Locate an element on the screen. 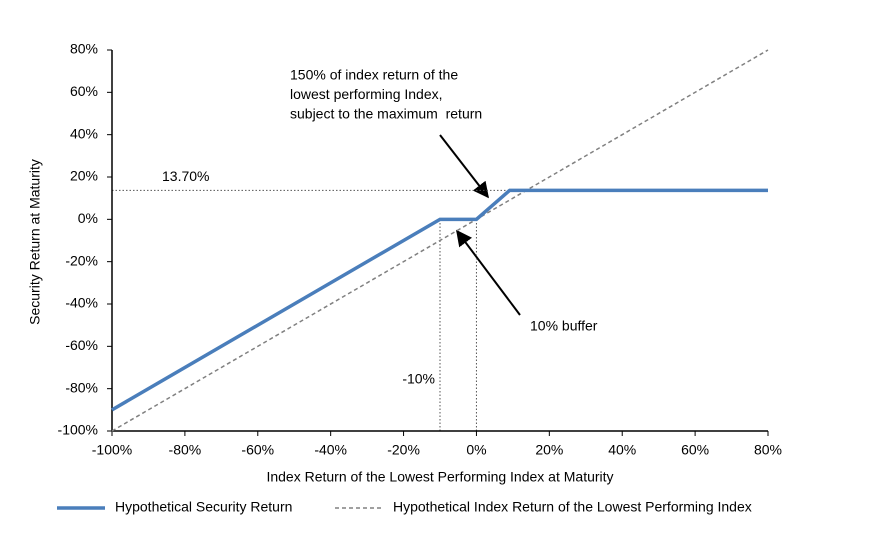 Image resolution: width=869 pixels, height=537 pixels. y-tick-label: 0% is located at coordinates (88, 218).